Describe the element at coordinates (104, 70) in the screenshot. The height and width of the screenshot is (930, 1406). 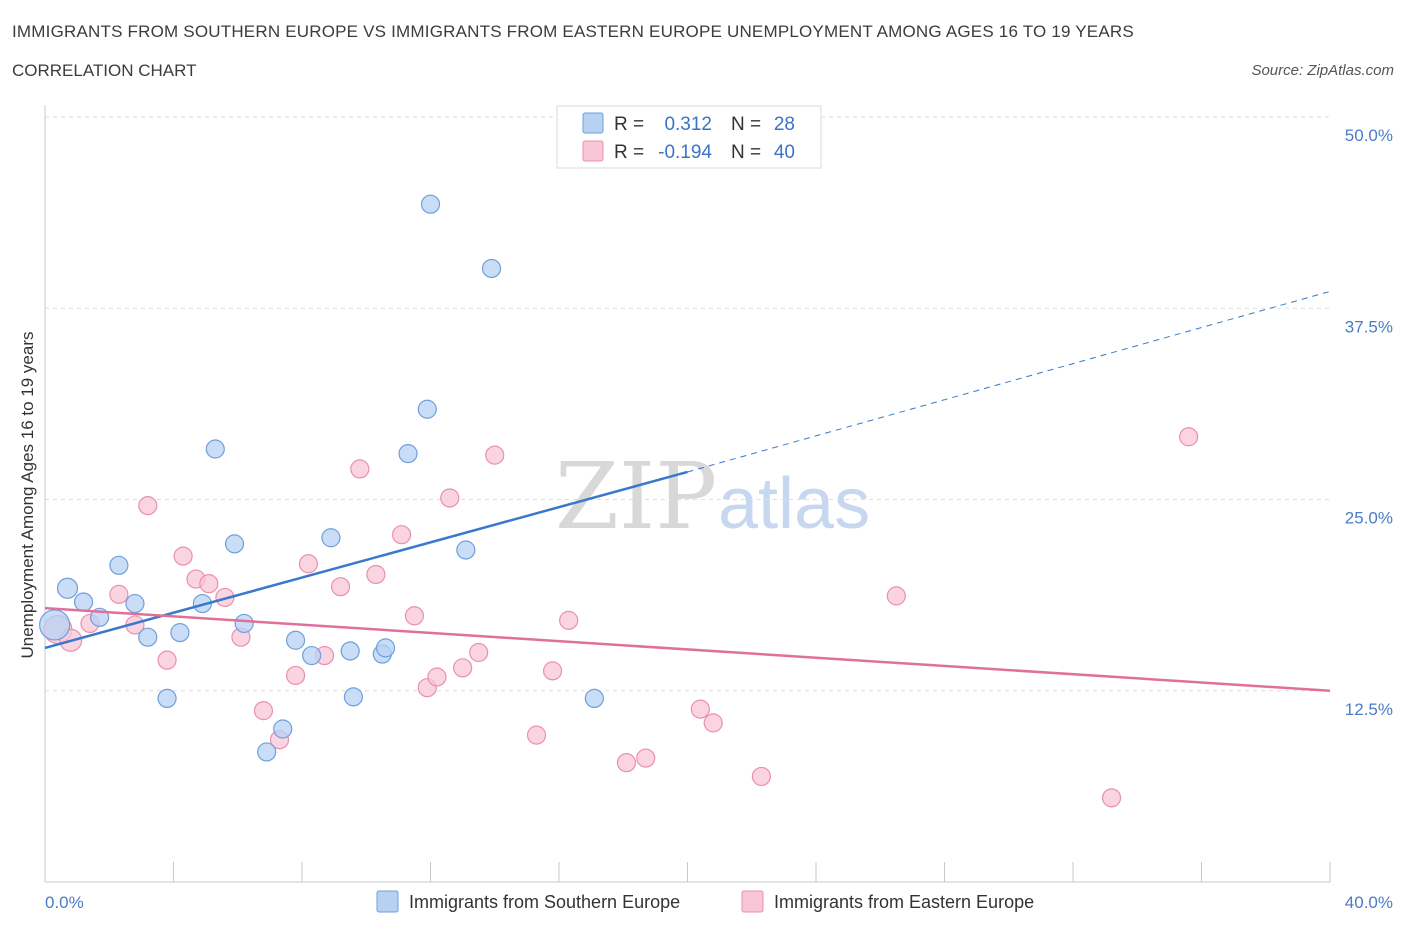
I see `chart-subtitle: CORRELATION CHART` at that location.